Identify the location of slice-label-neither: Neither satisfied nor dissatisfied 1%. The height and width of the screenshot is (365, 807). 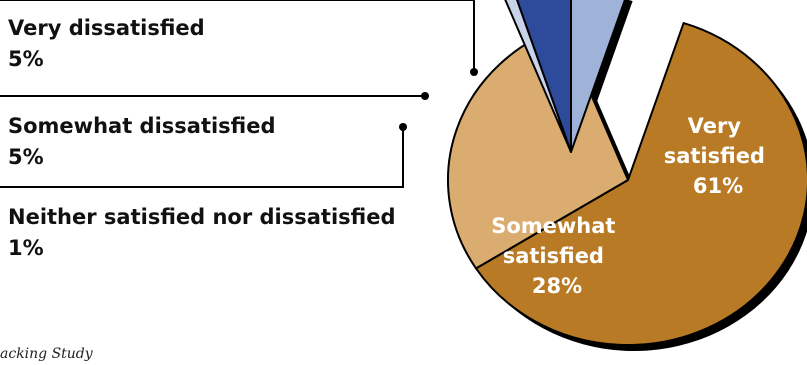
(205, 232).